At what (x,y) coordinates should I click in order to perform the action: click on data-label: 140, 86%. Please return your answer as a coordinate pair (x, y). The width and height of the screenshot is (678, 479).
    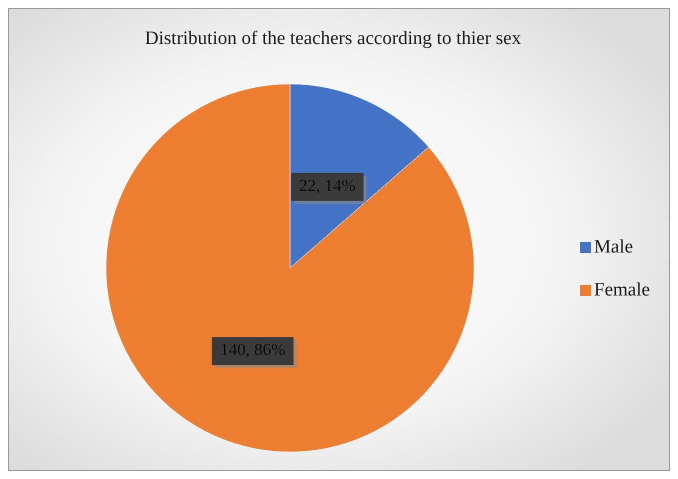
    Looking at the image, I should click on (253, 349).